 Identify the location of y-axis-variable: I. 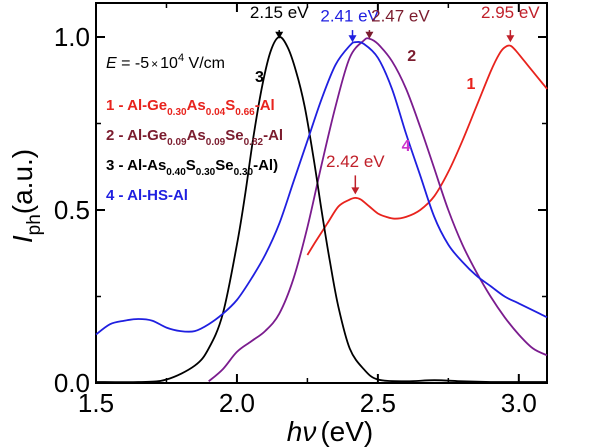
(22, 239).